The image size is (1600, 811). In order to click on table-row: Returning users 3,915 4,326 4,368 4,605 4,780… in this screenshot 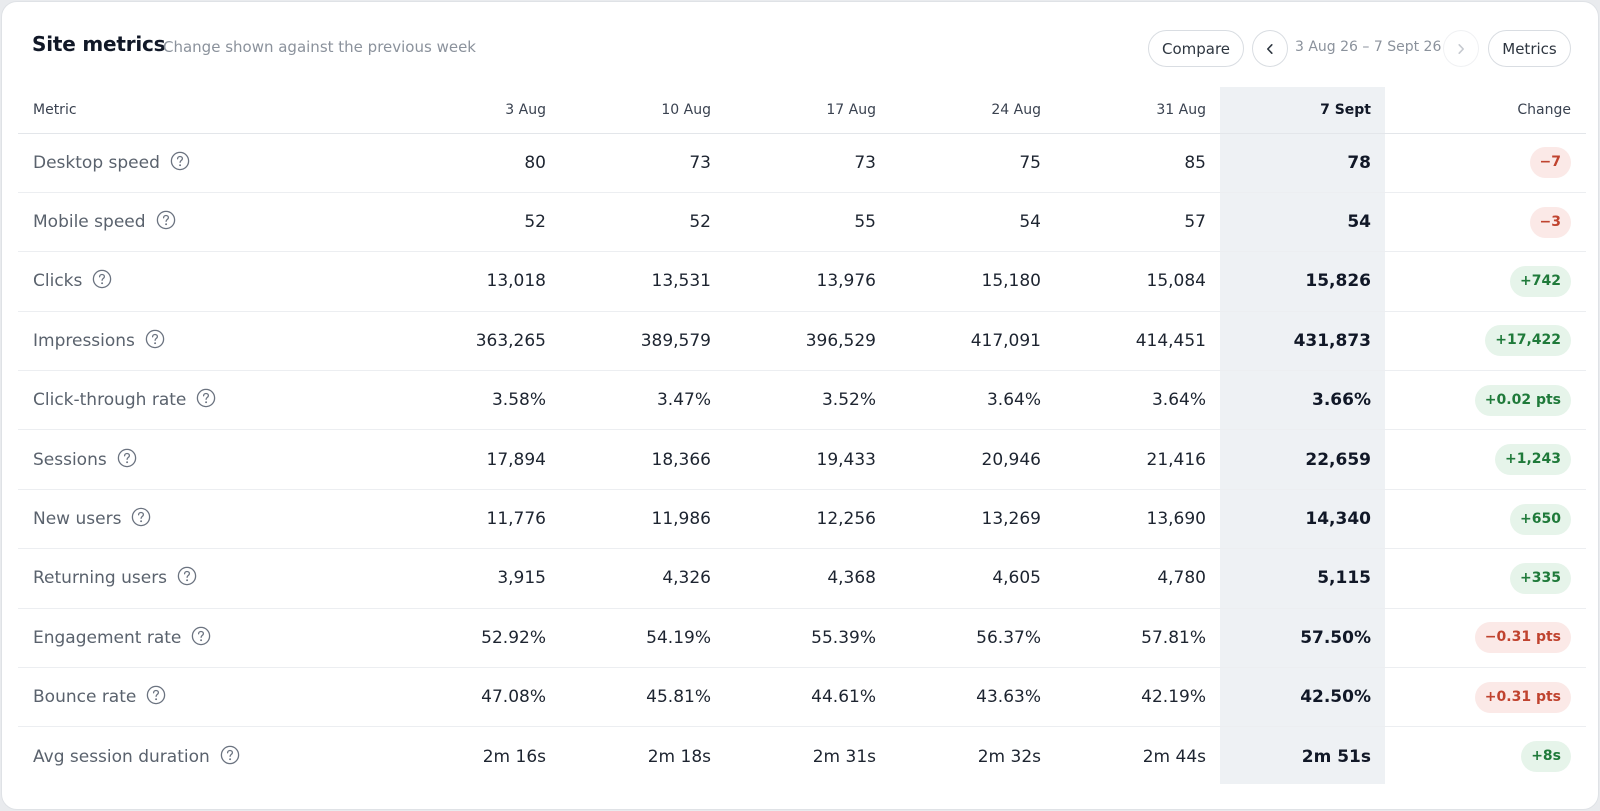, I will do `click(802, 578)`.